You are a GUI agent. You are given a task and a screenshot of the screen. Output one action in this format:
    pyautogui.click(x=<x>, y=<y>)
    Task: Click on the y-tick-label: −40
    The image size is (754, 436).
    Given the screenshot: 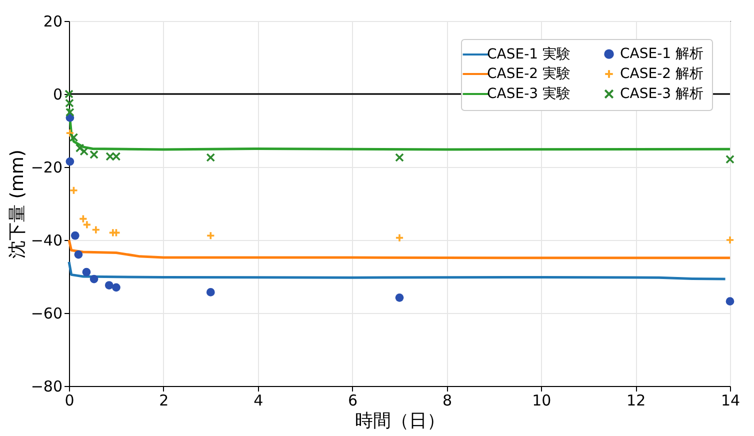 What is the action you would take?
    pyautogui.click(x=46, y=241)
    